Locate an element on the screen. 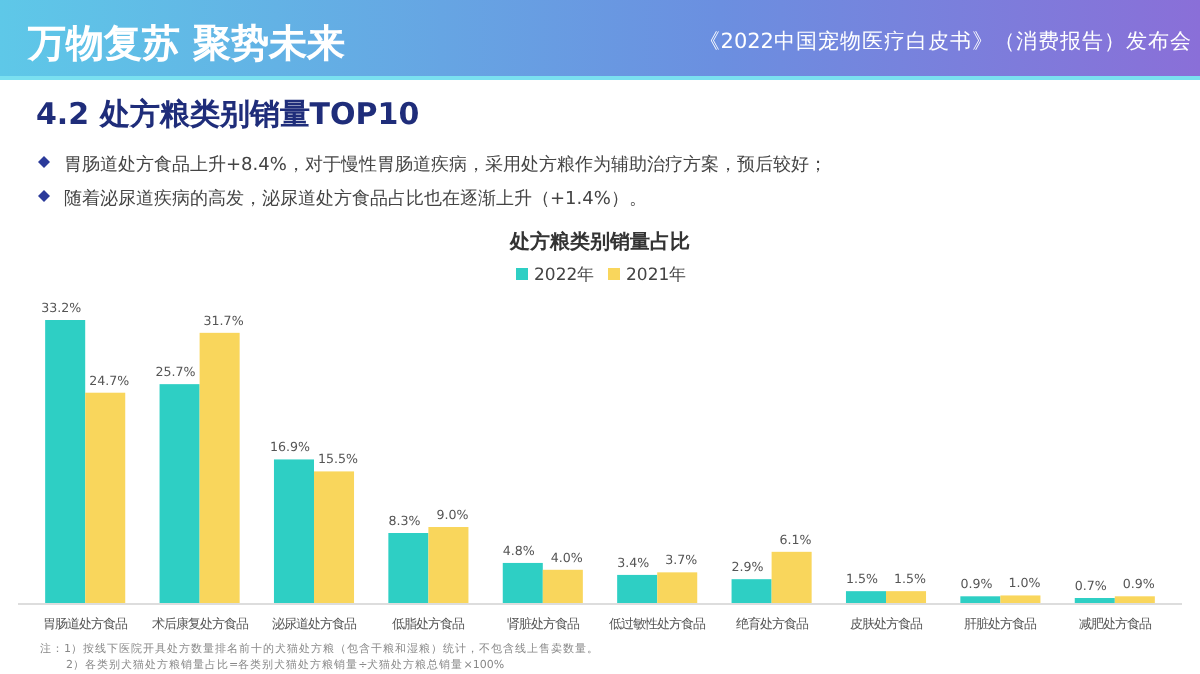  text: 《2022中国宠物医疗白皮书》（消费报告）发布会 is located at coordinates (945, 41).